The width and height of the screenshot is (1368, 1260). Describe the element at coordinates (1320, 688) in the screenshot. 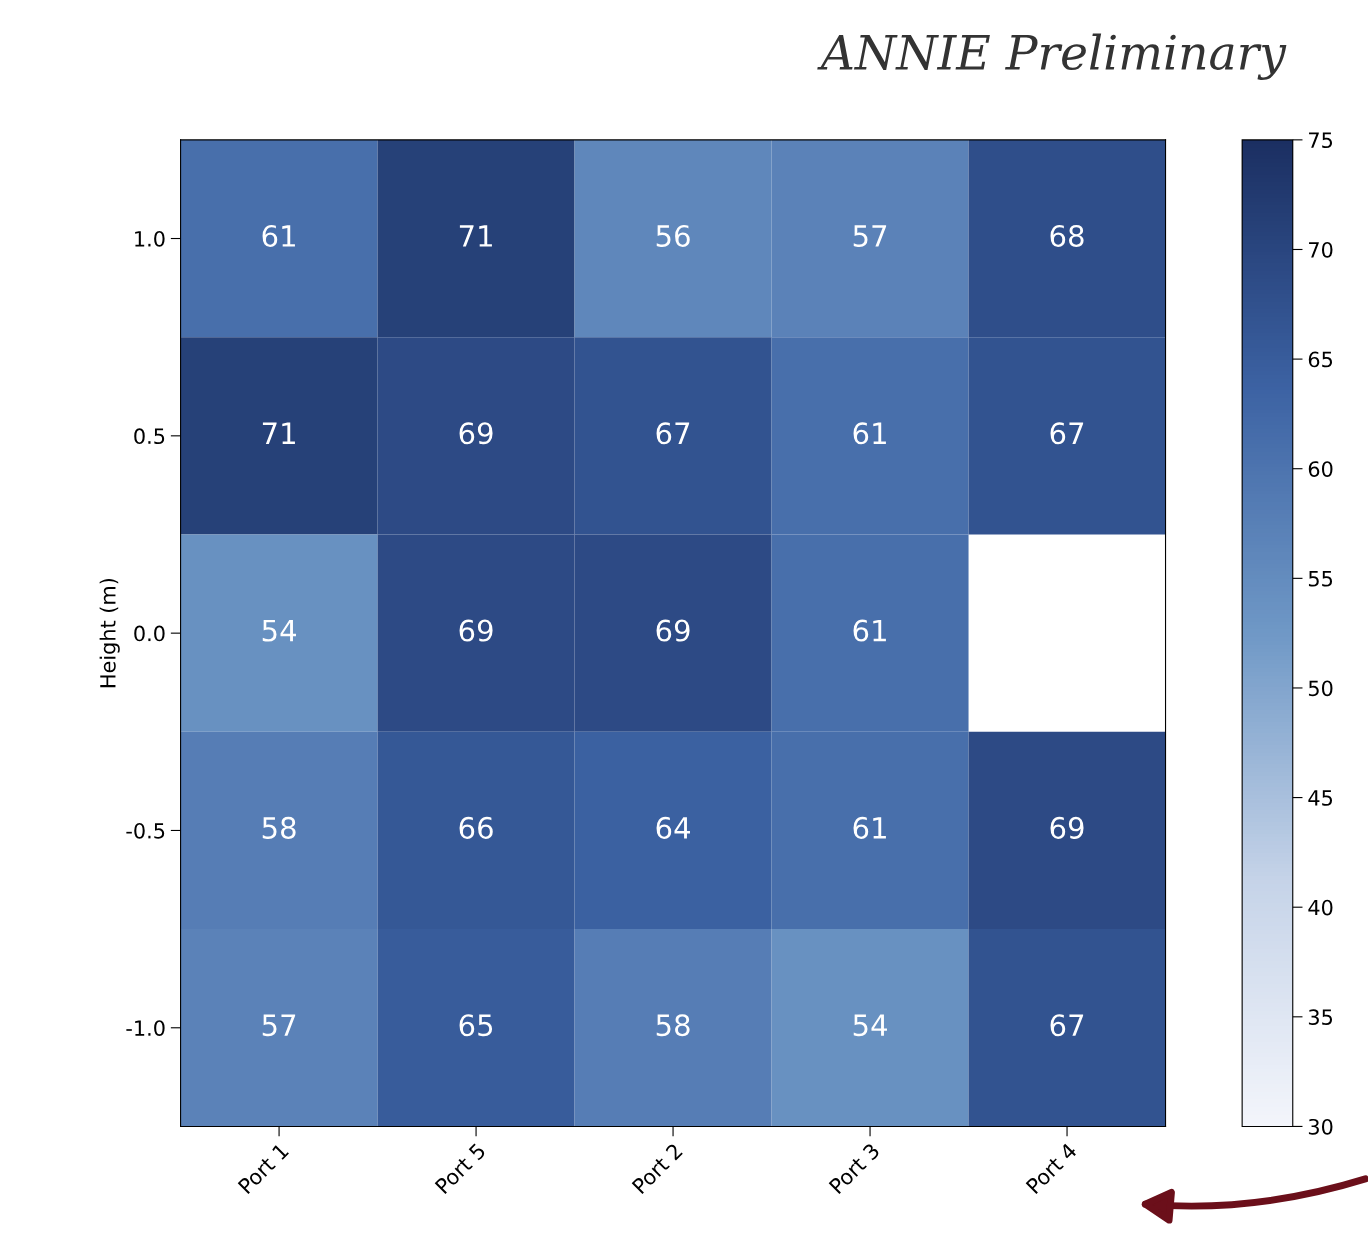

I see `color-bar-label: 50` at that location.